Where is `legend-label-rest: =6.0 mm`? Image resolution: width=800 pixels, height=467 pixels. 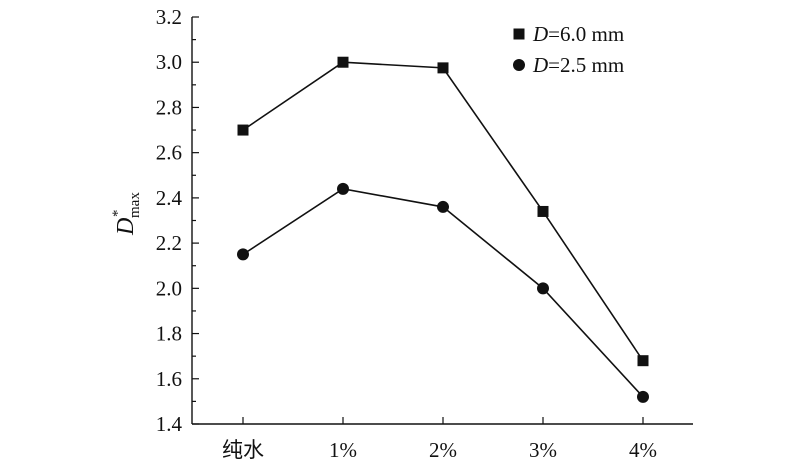 legend-label-rest: =6.0 mm is located at coordinates (586, 34).